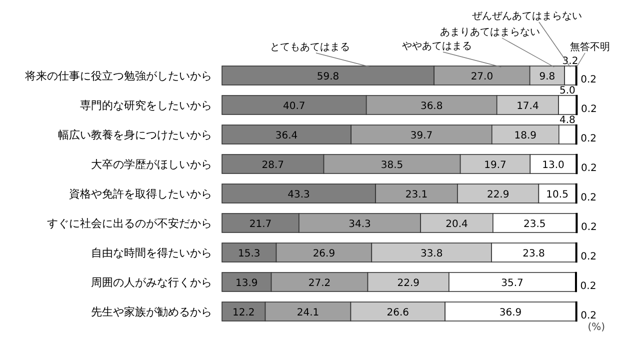 The width and height of the screenshot is (620, 340). I want to click on series-label: ややあてはまる, so click(437, 46).